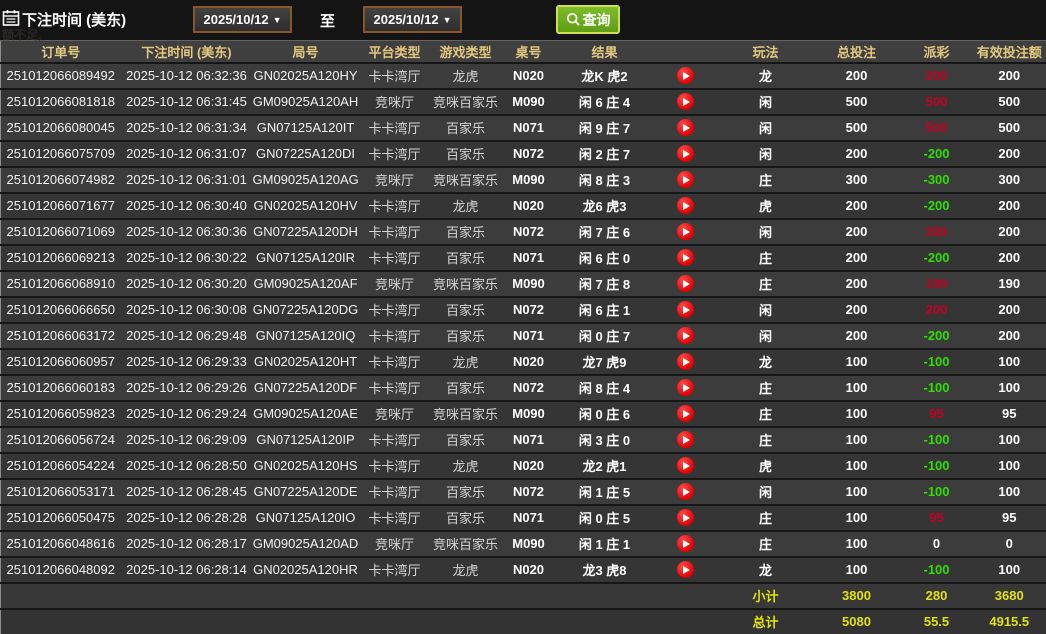  Describe the element at coordinates (186, 310) in the screenshot. I see `bet-time-cell: 2025-10-12 06:30:08` at that location.